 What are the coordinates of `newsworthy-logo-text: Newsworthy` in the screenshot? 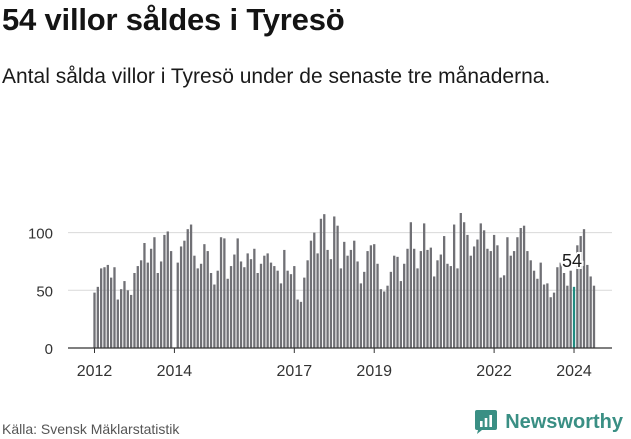 It's located at (564, 421).